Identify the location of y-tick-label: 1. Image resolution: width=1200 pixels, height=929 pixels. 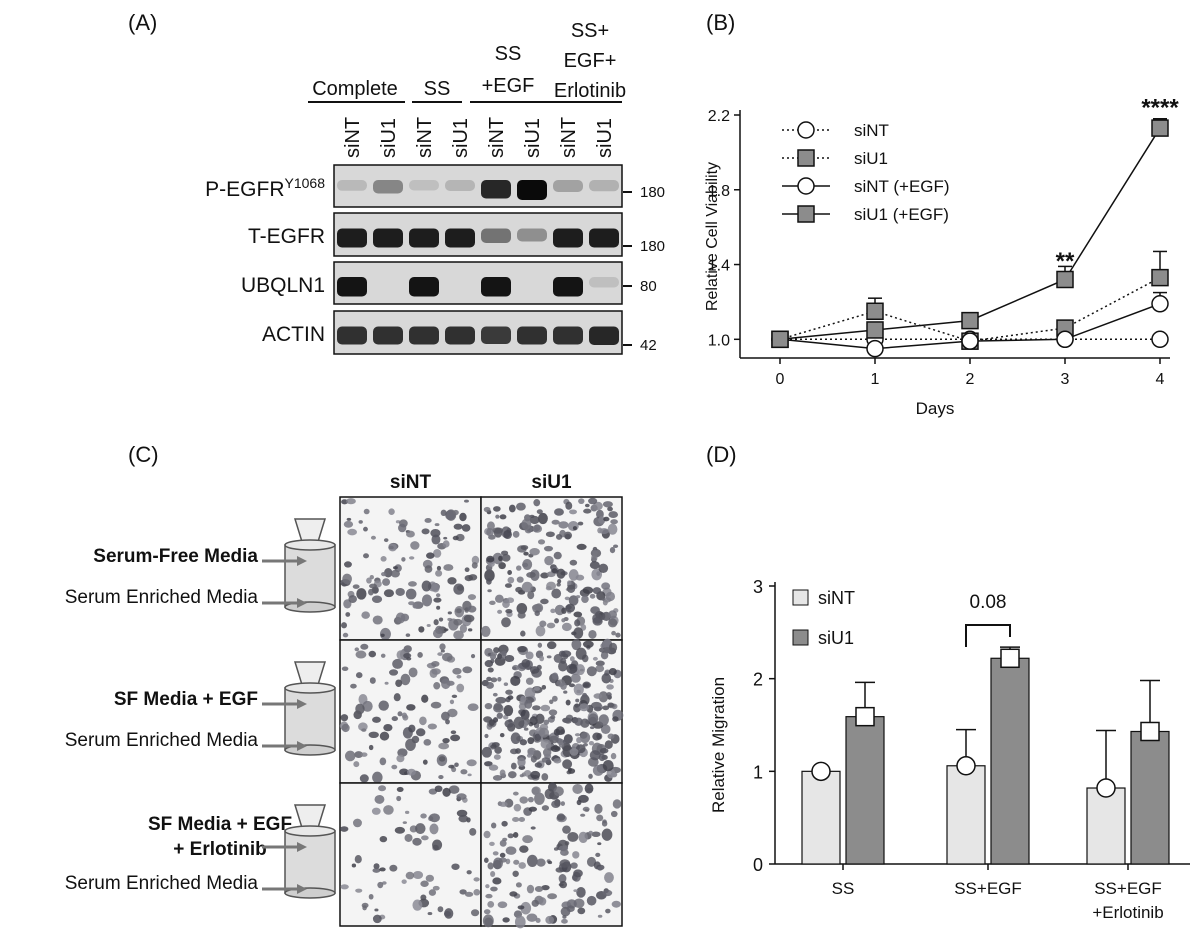
(758, 772).